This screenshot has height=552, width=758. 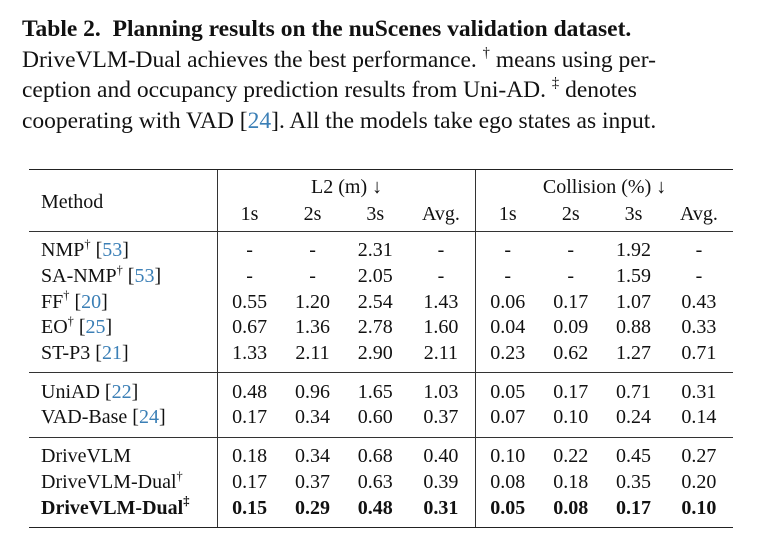 I want to click on collision-value-cell: 1.27, so click(x=633, y=353).